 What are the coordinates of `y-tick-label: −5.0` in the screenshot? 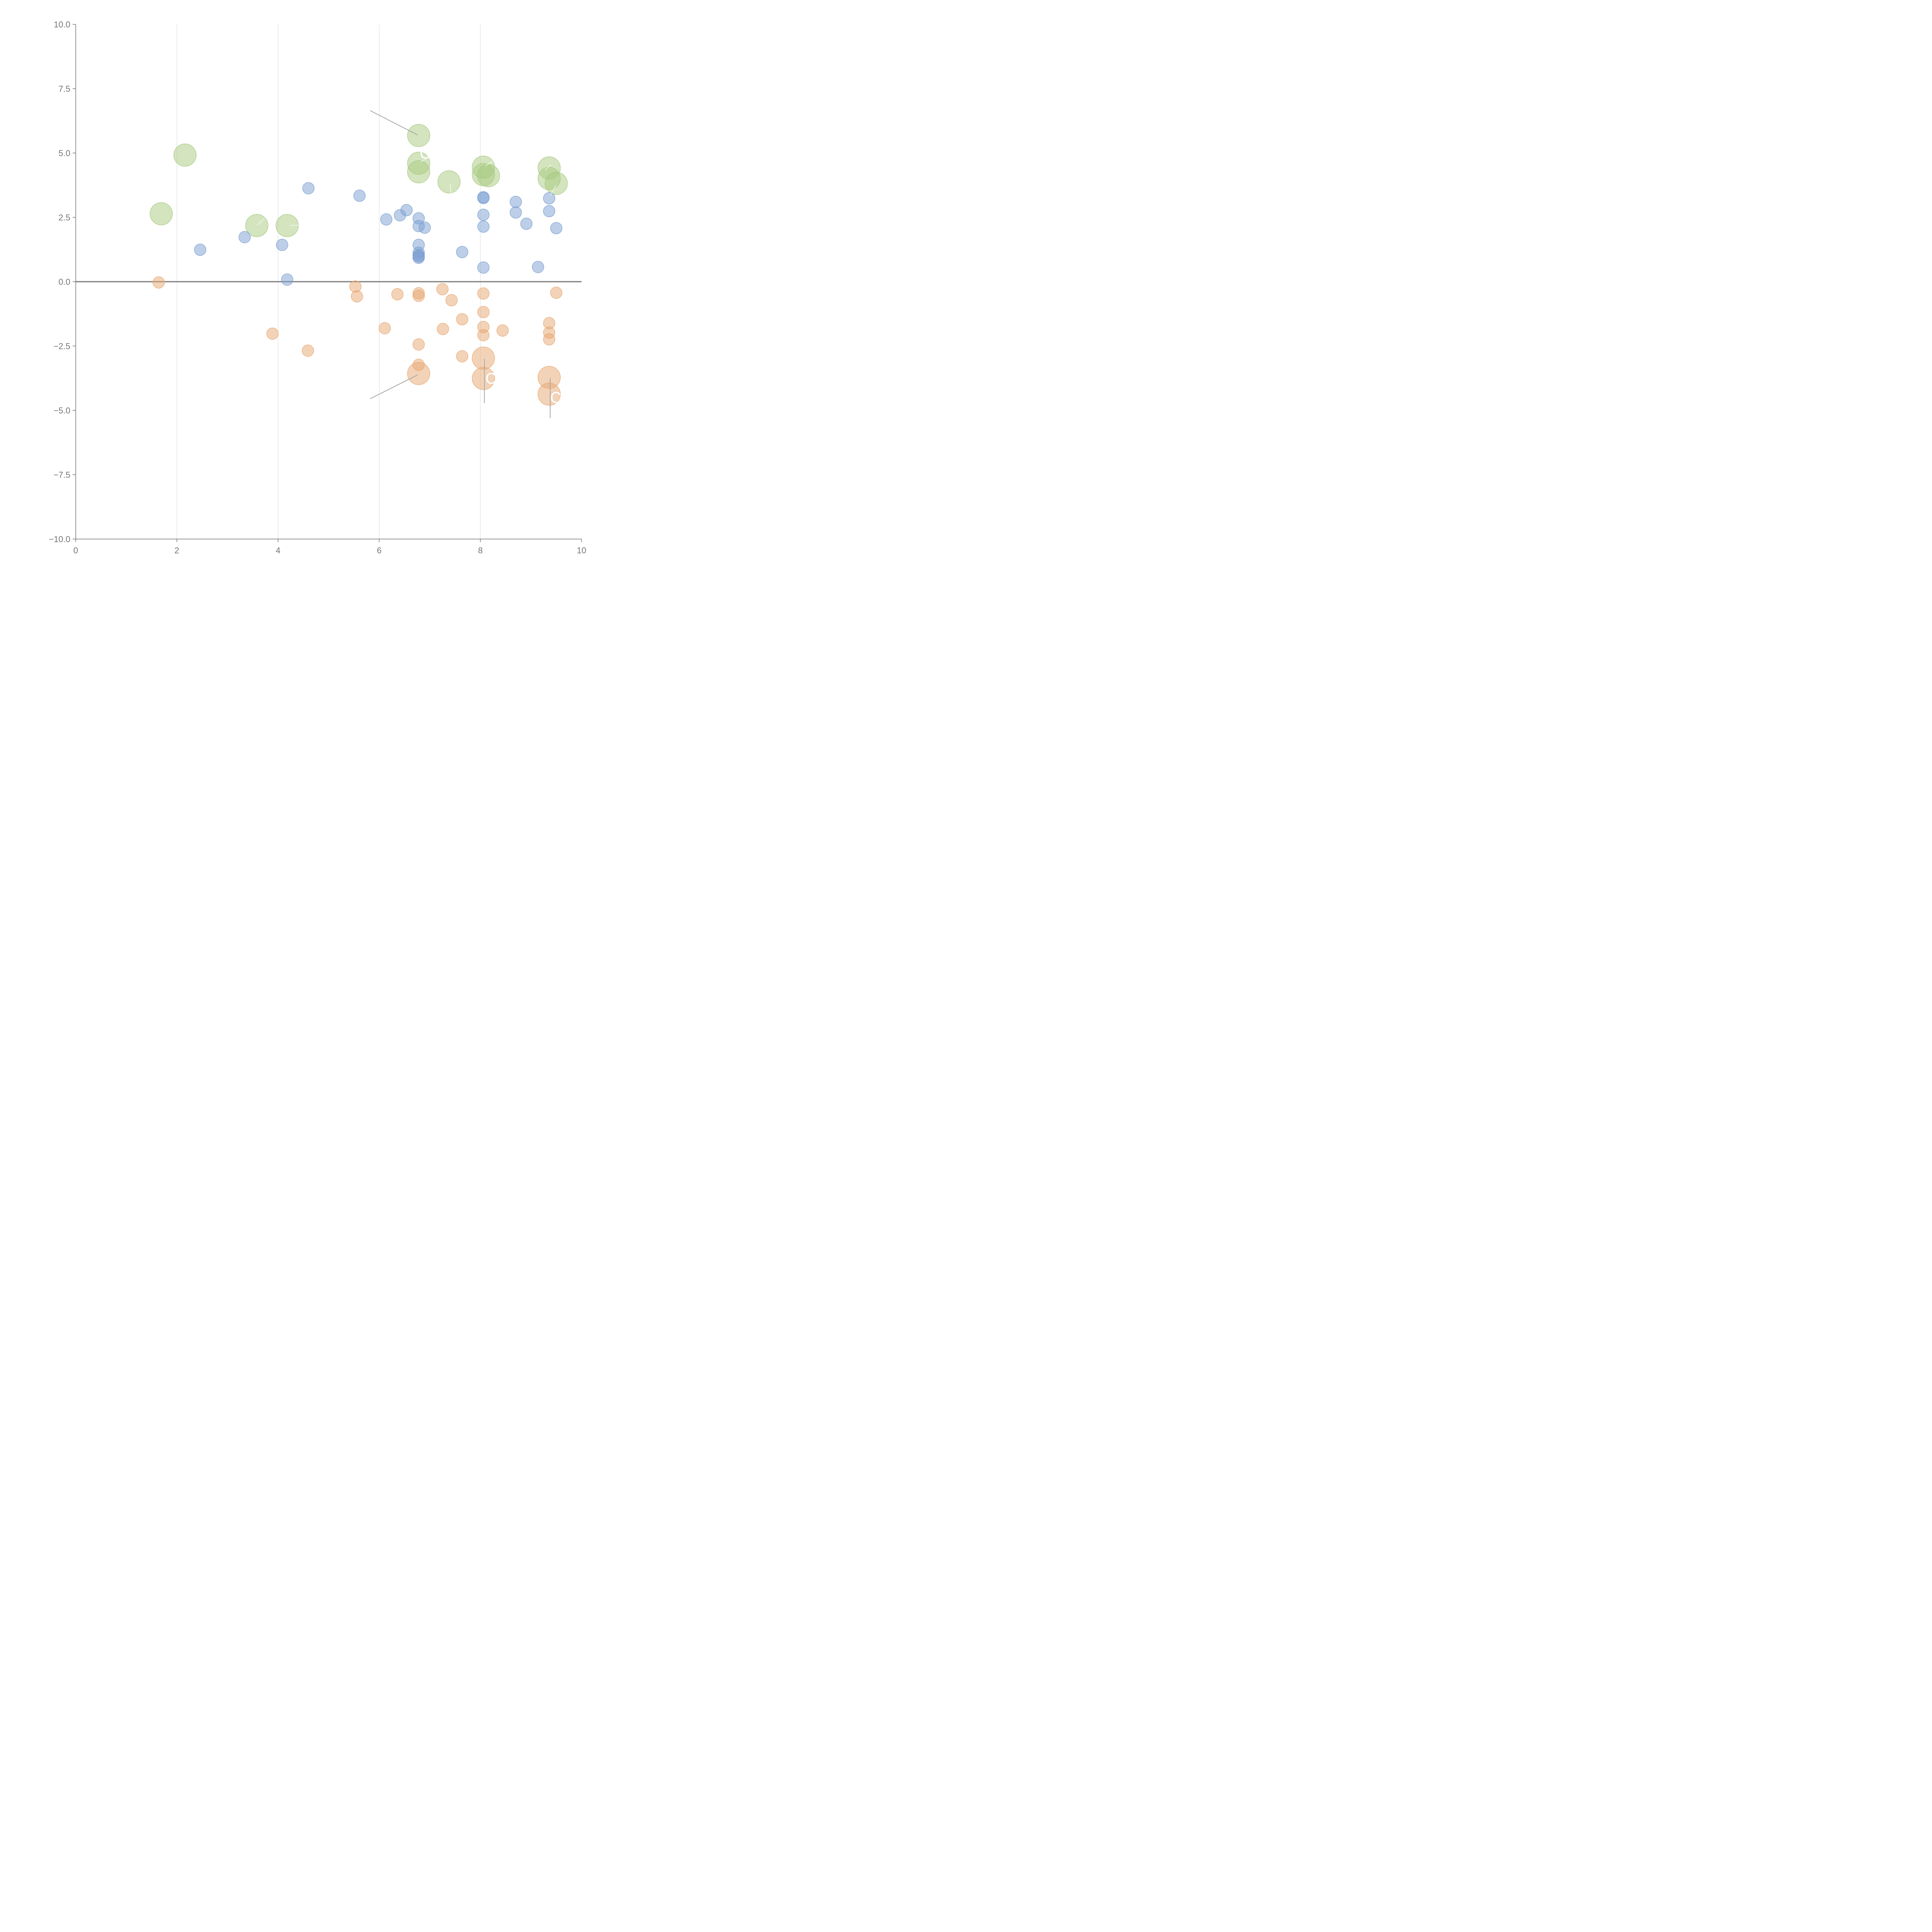 It's located at (62, 411).